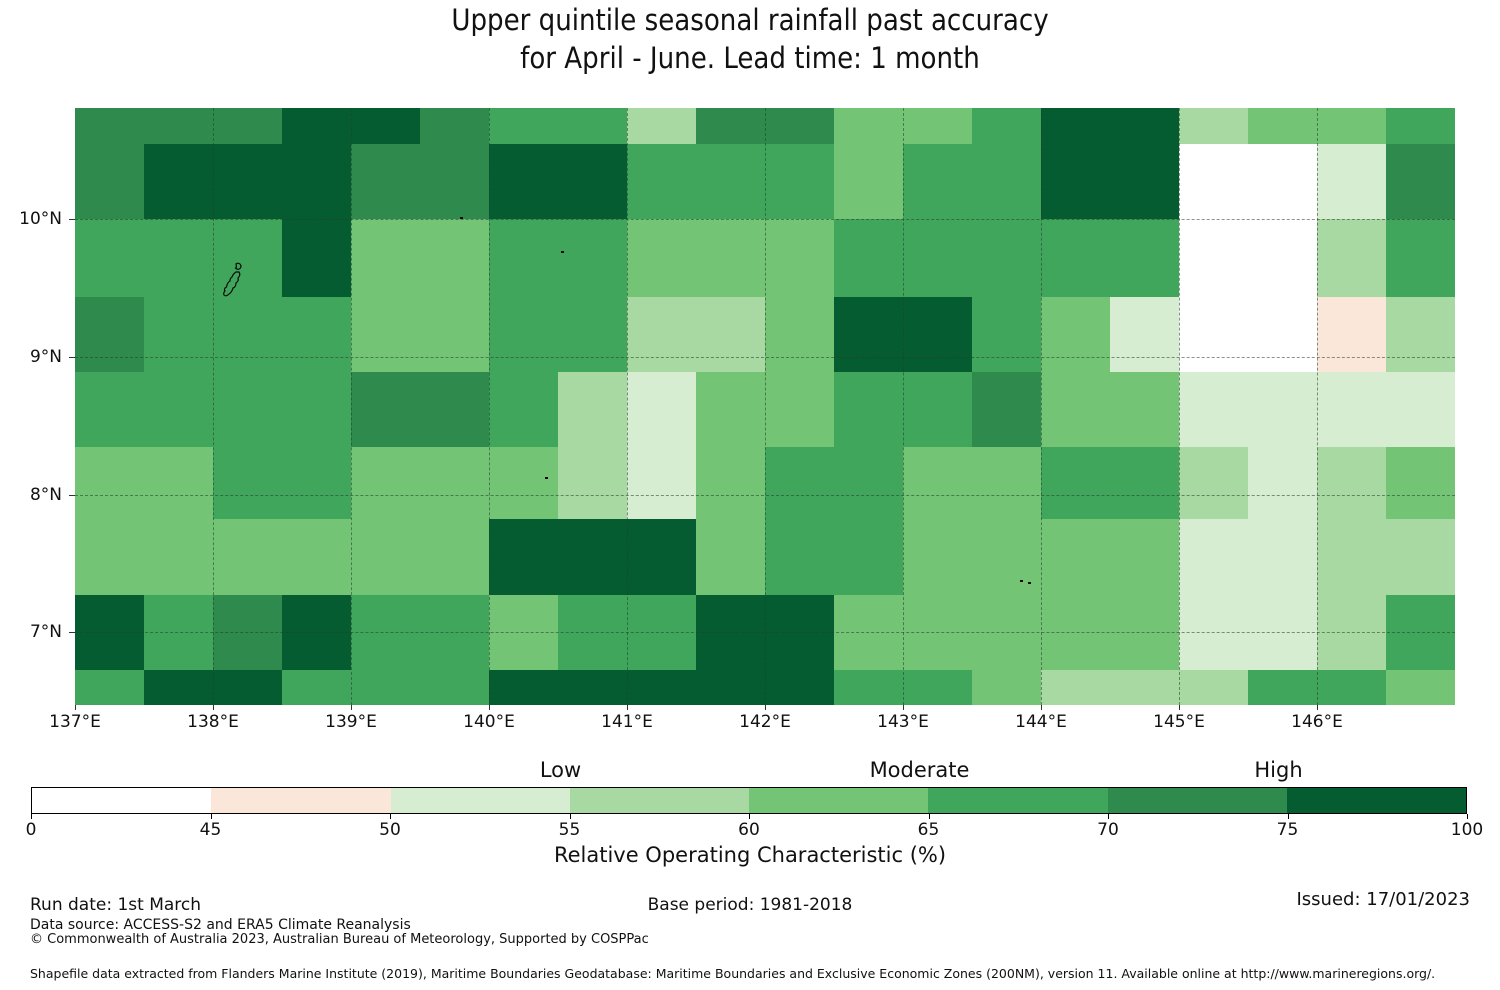 This screenshot has height=990, width=1500. I want to click on y-tick-label: 9°N, so click(45, 356).